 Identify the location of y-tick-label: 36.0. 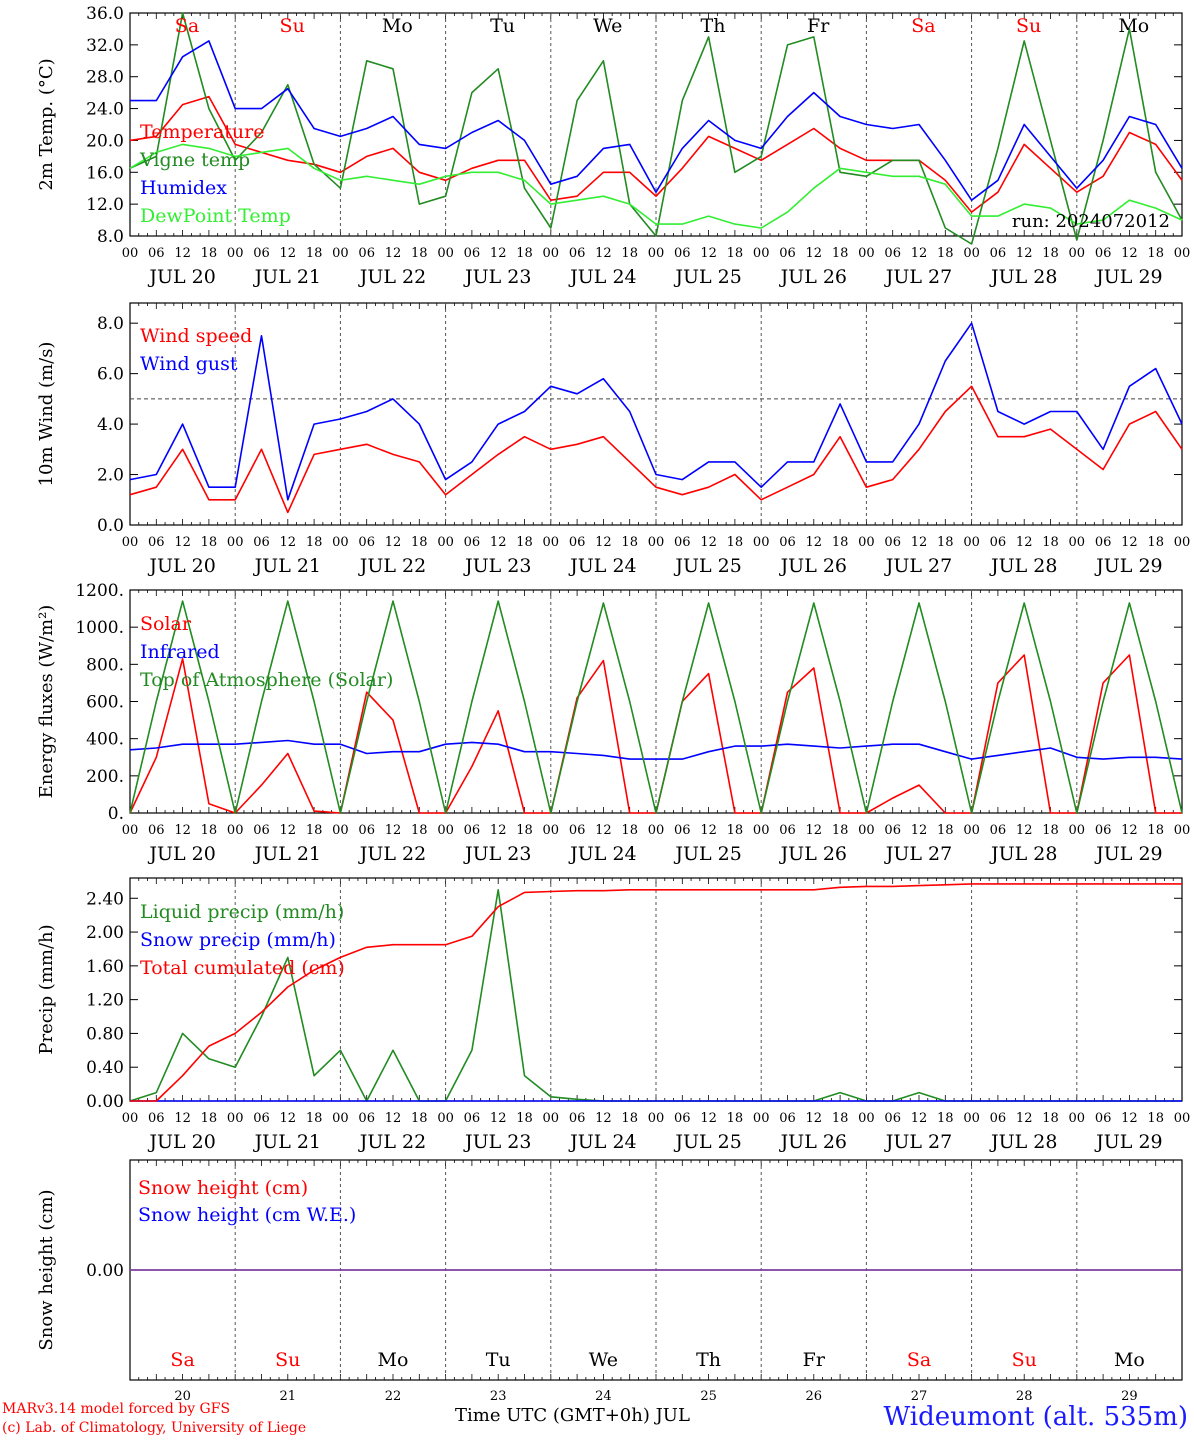
(105, 14).